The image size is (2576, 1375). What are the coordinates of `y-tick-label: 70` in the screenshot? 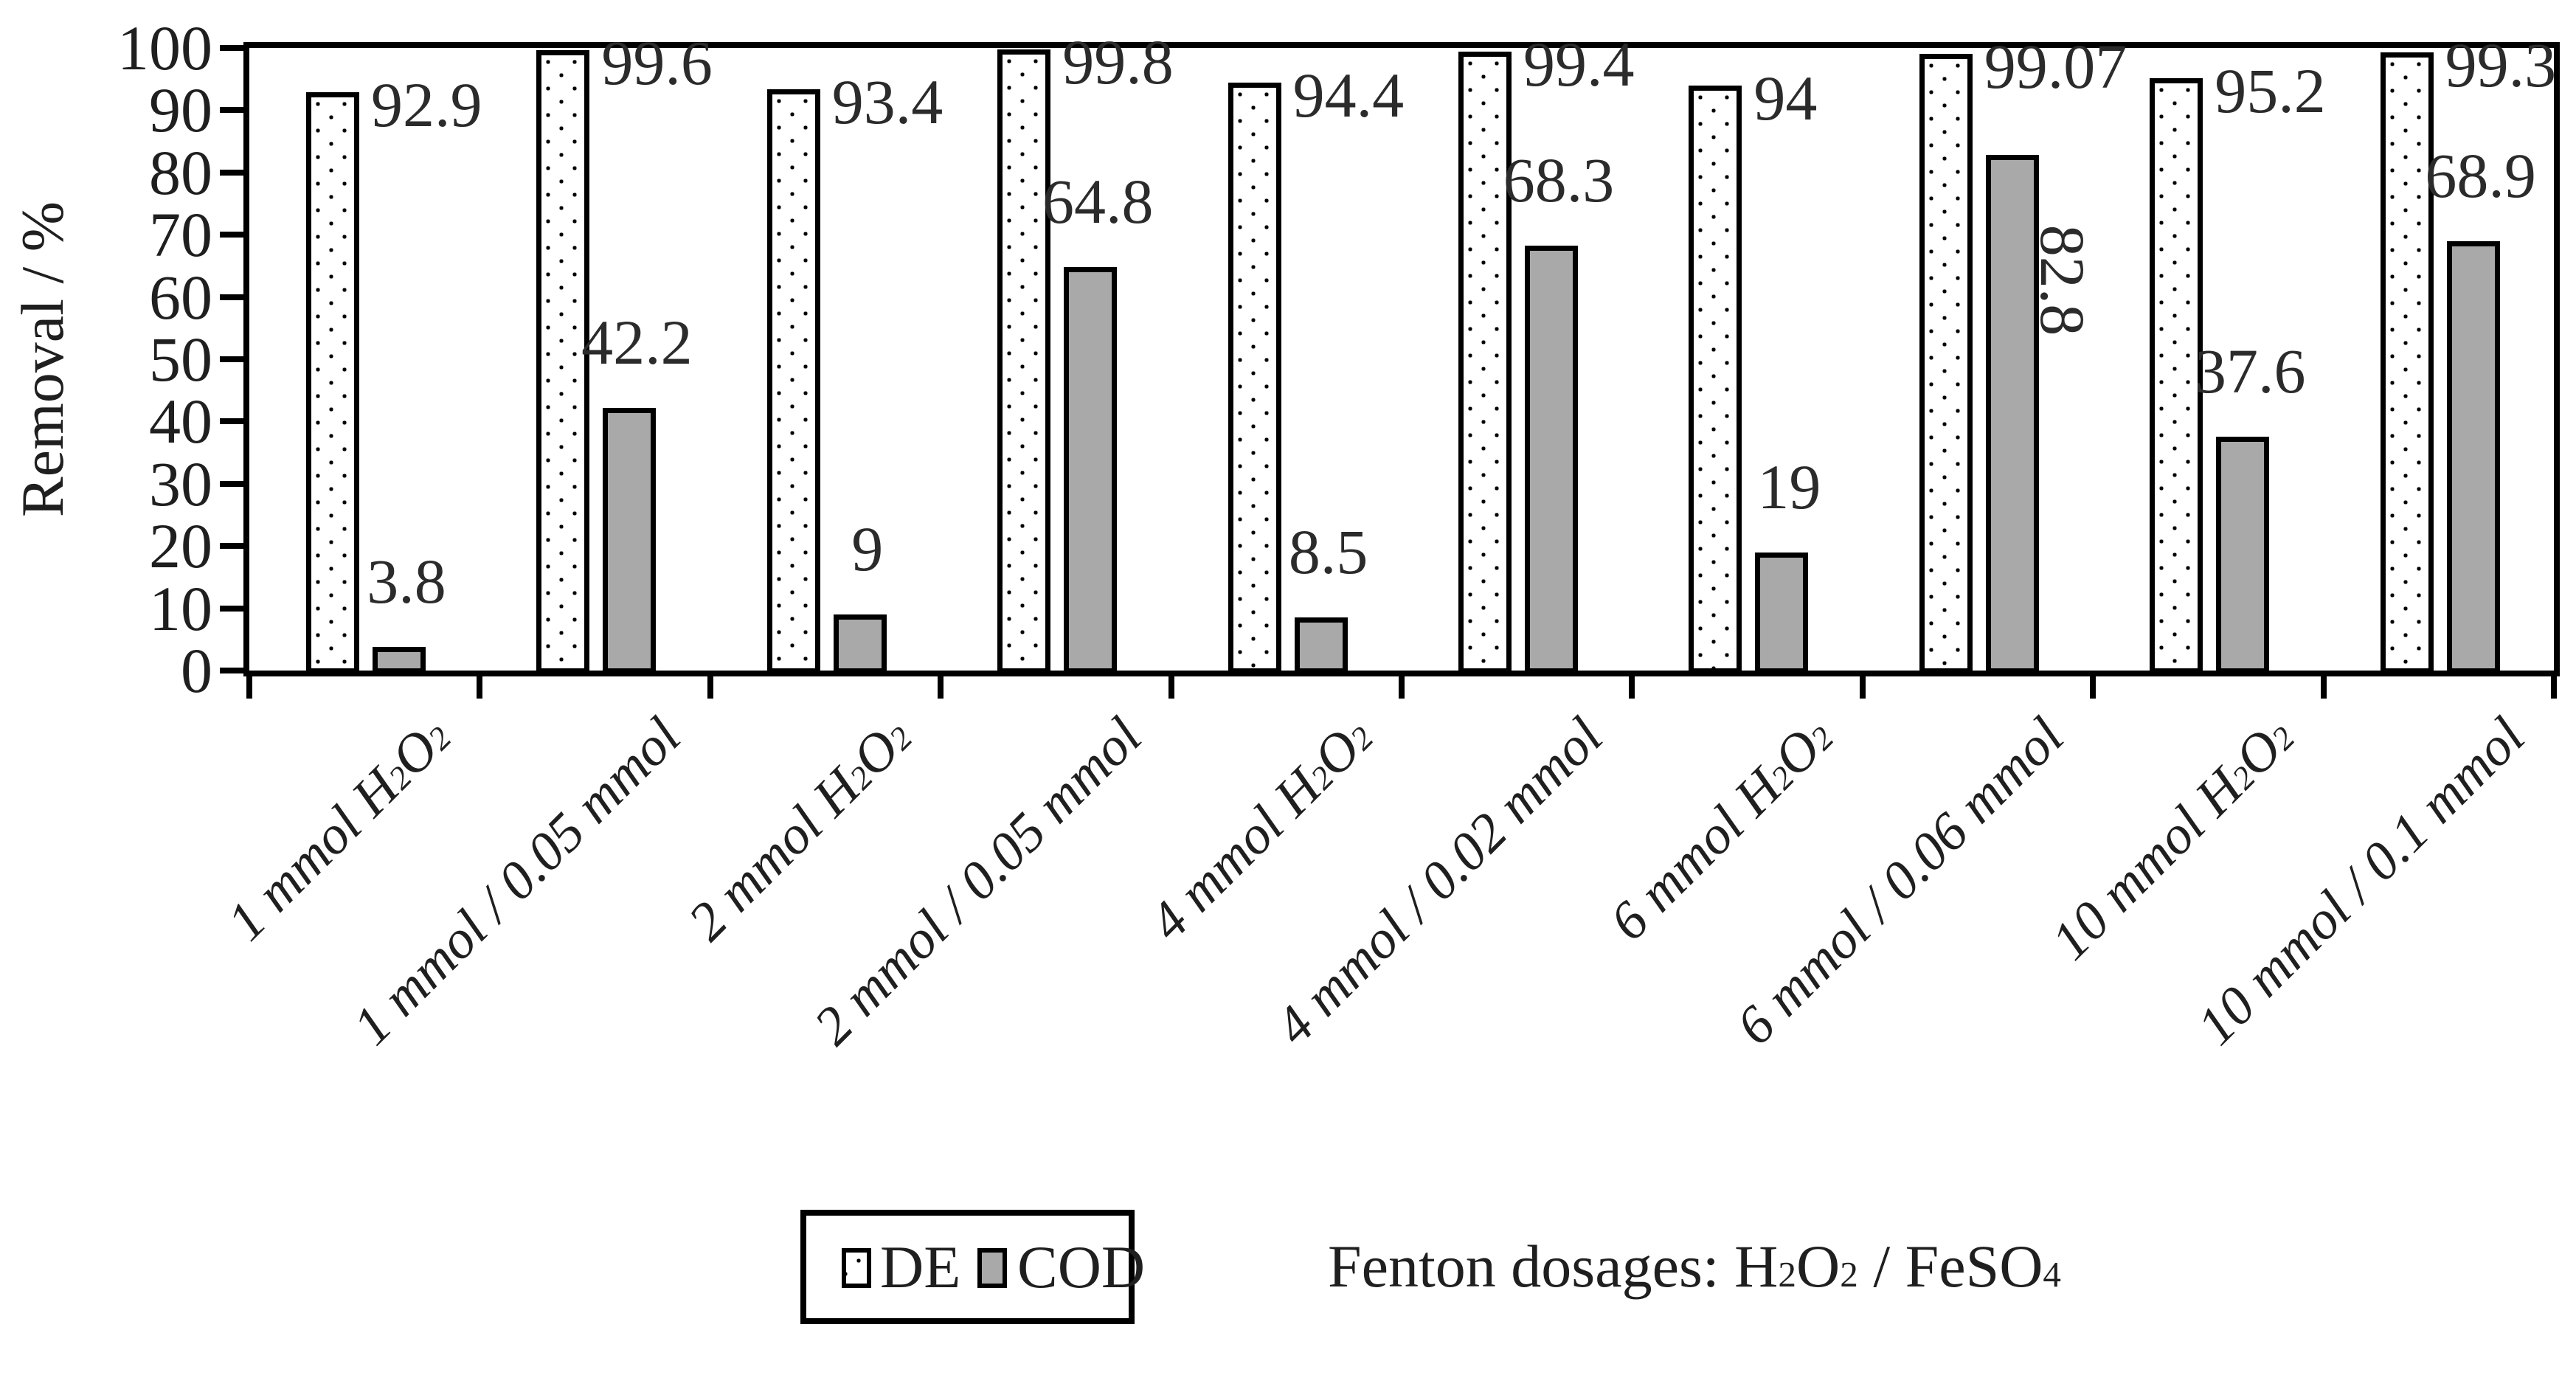 It's located at (181, 235).